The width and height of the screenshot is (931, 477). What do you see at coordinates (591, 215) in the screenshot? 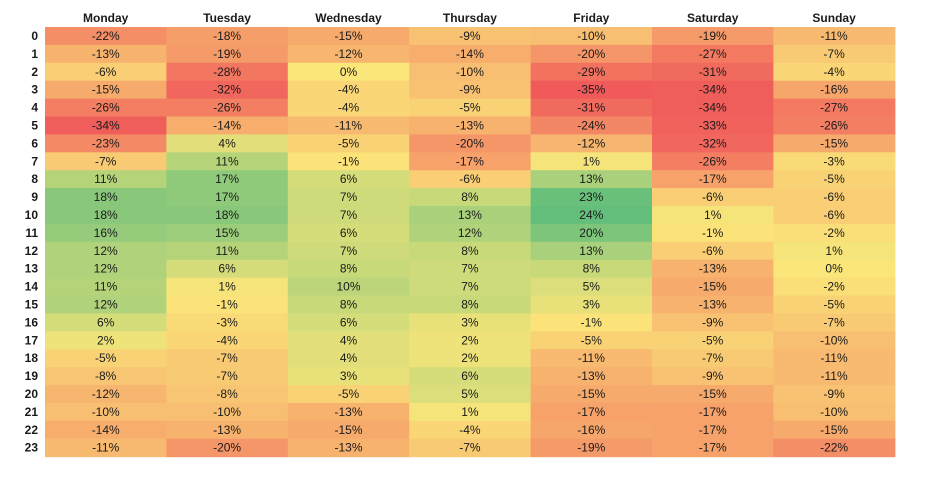
I see `cell-value-label: 24%` at bounding box center [591, 215].